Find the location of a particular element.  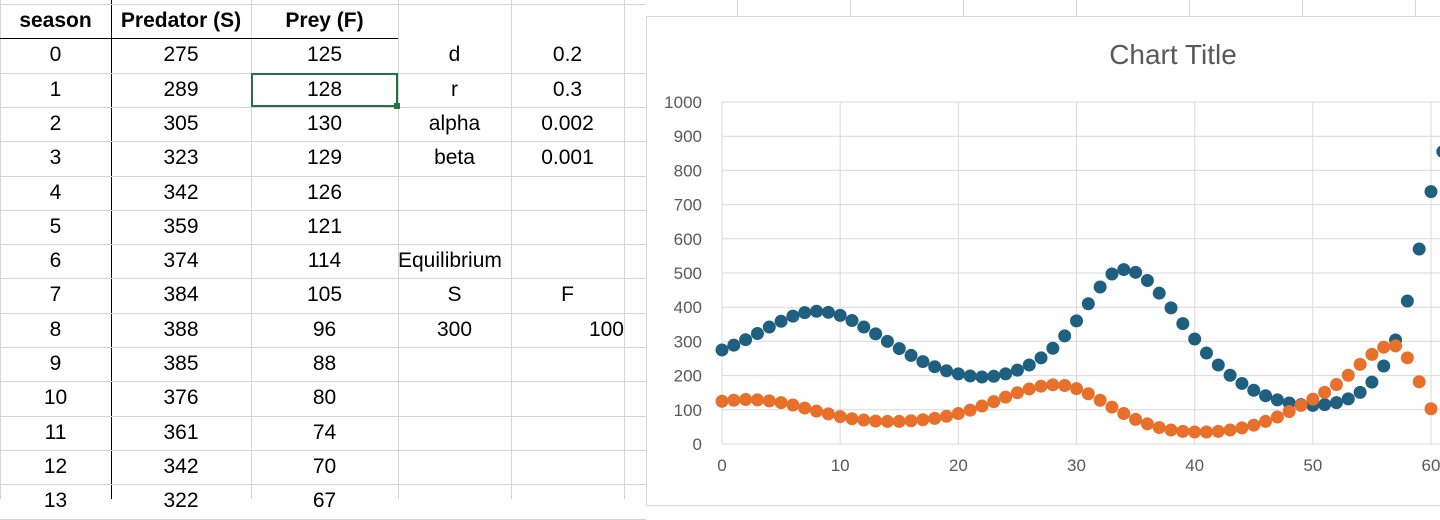

cell: 361 is located at coordinates (181, 432).